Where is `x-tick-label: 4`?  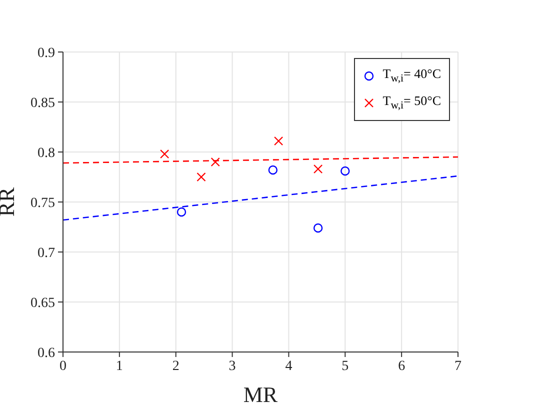 x-tick-label: 4 is located at coordinates (288, 366).